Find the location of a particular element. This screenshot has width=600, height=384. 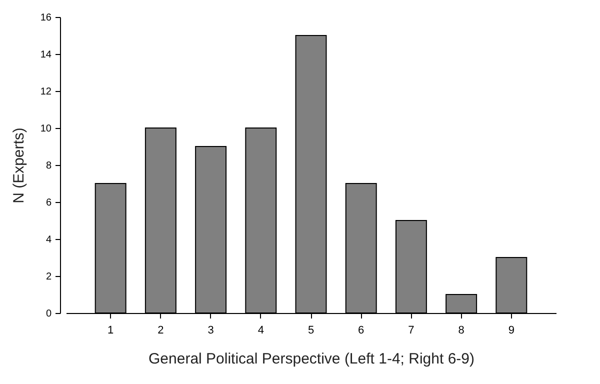

x-tick-label: 6 is located at coordinates (361, 330).